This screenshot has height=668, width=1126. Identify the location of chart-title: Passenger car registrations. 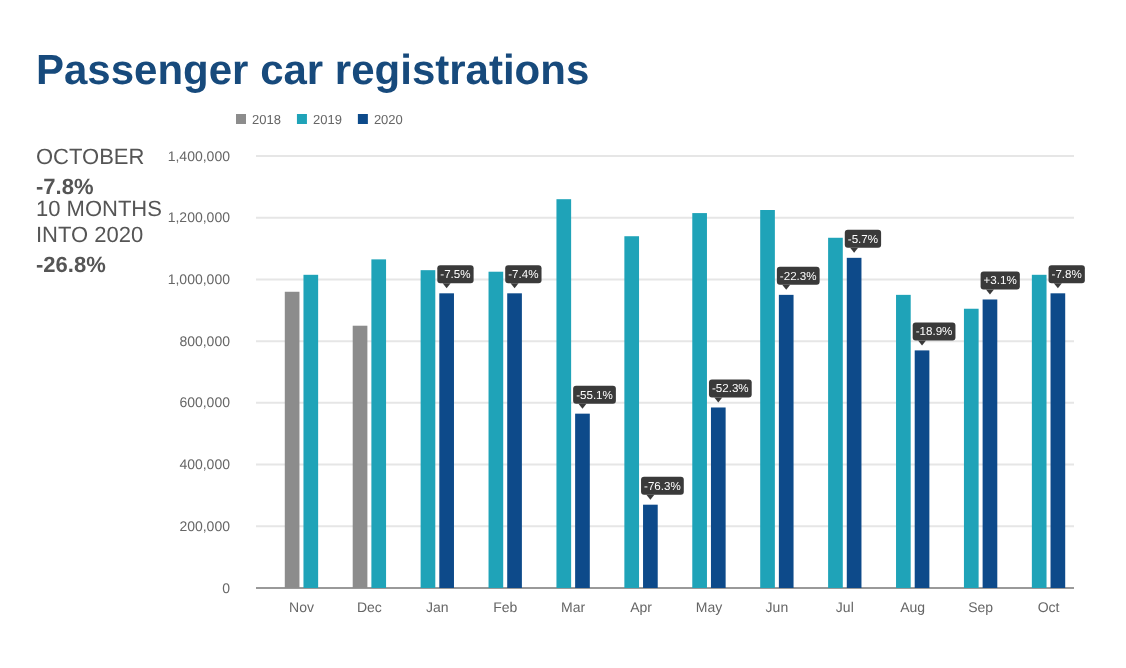
(313, 71).